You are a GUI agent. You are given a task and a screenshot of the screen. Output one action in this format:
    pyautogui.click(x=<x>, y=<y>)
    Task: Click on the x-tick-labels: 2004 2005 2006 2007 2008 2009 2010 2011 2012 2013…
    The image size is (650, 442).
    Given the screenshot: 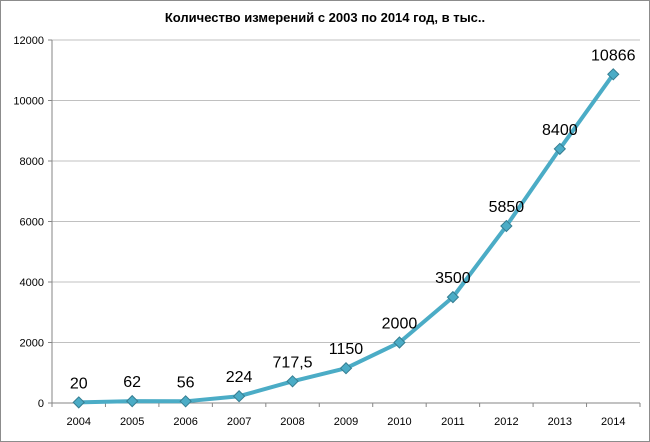 What is the action you would take?
    pyautogui.click(x=345, y=422)
    